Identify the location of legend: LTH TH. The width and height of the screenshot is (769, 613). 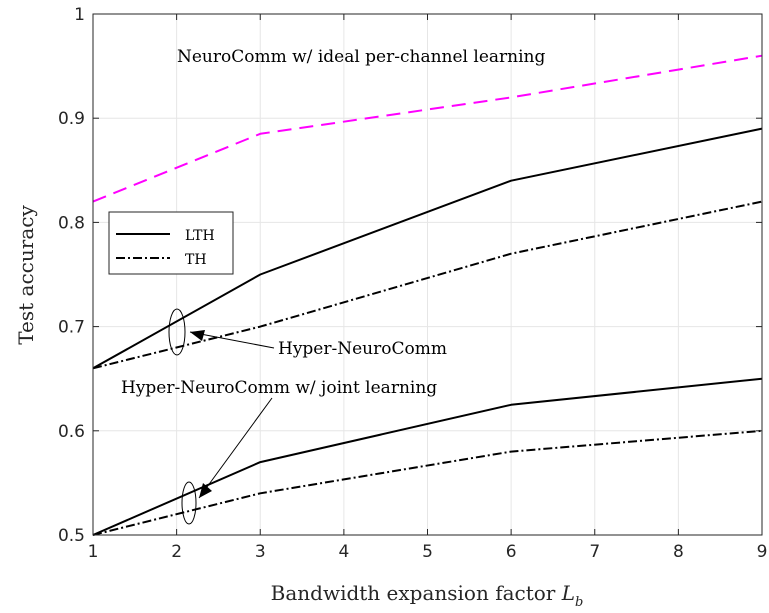
(171, 243).